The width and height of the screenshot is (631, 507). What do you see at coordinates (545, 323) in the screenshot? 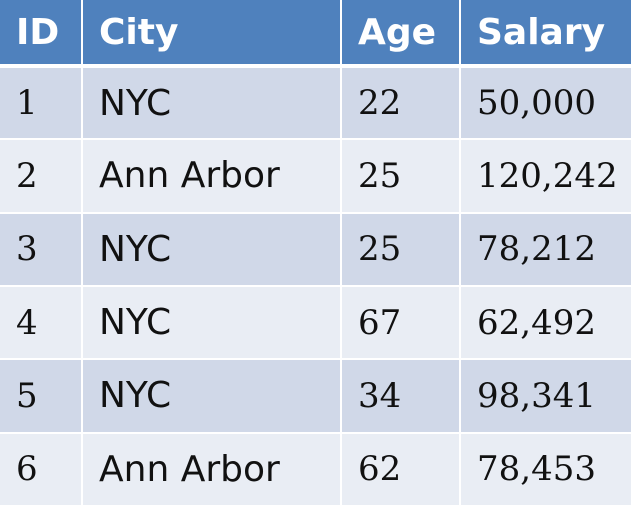
I see `cell-salary: 62,492` at bounding box center [545, 323].